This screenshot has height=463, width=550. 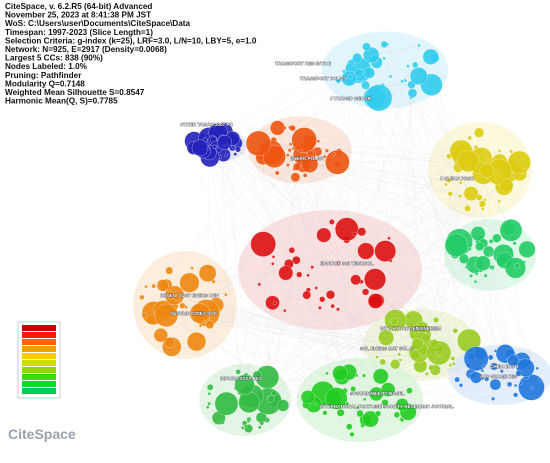 I want to click on cluster-label: SUSTAINABILITY-BASEL, so click(x=377, y=393).